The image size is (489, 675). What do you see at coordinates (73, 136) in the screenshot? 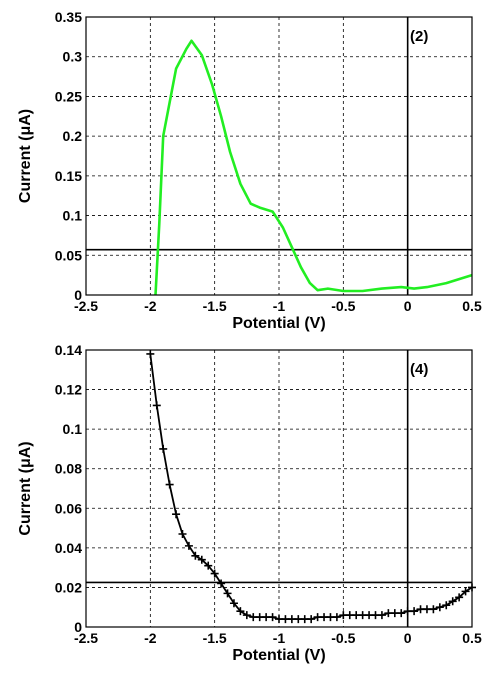
I see `y-tick-label: 0.2` at bounding box center [73, 136].